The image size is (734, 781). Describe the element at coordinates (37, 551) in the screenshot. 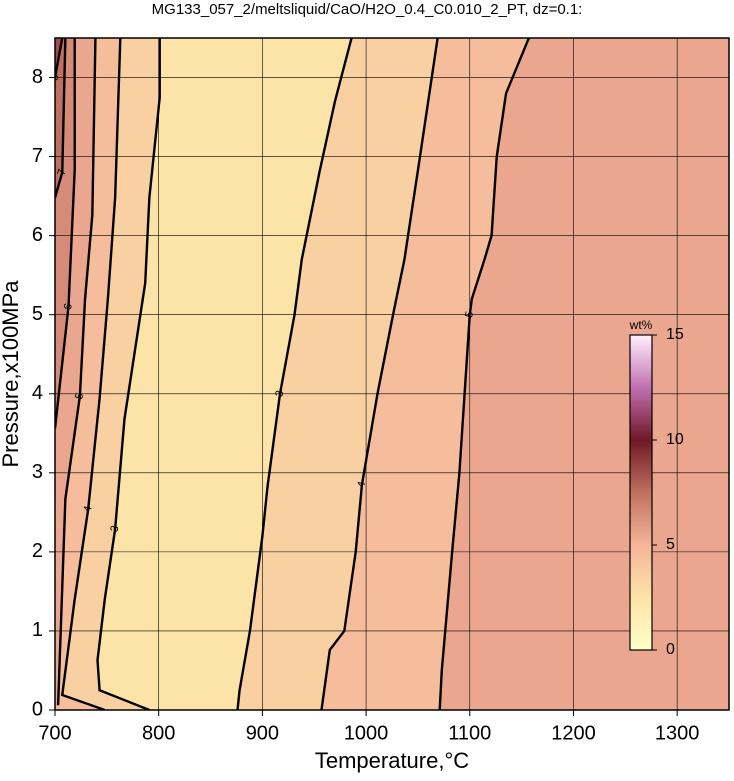

I see `y-tick-label: 2` at that location.